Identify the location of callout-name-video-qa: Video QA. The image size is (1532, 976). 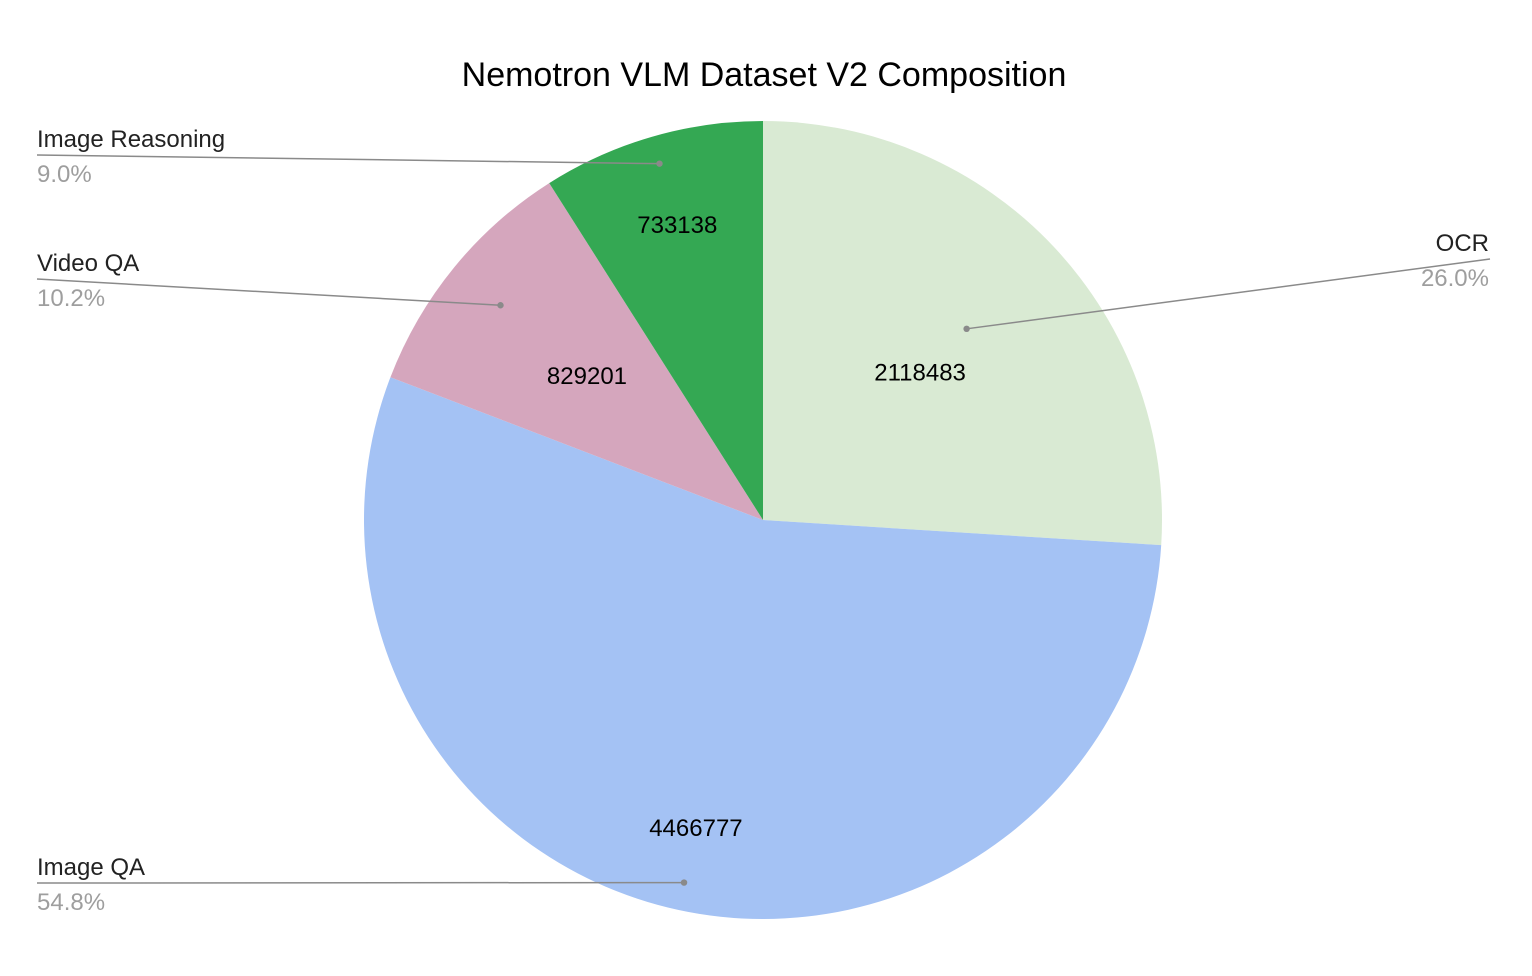
(88, 263).